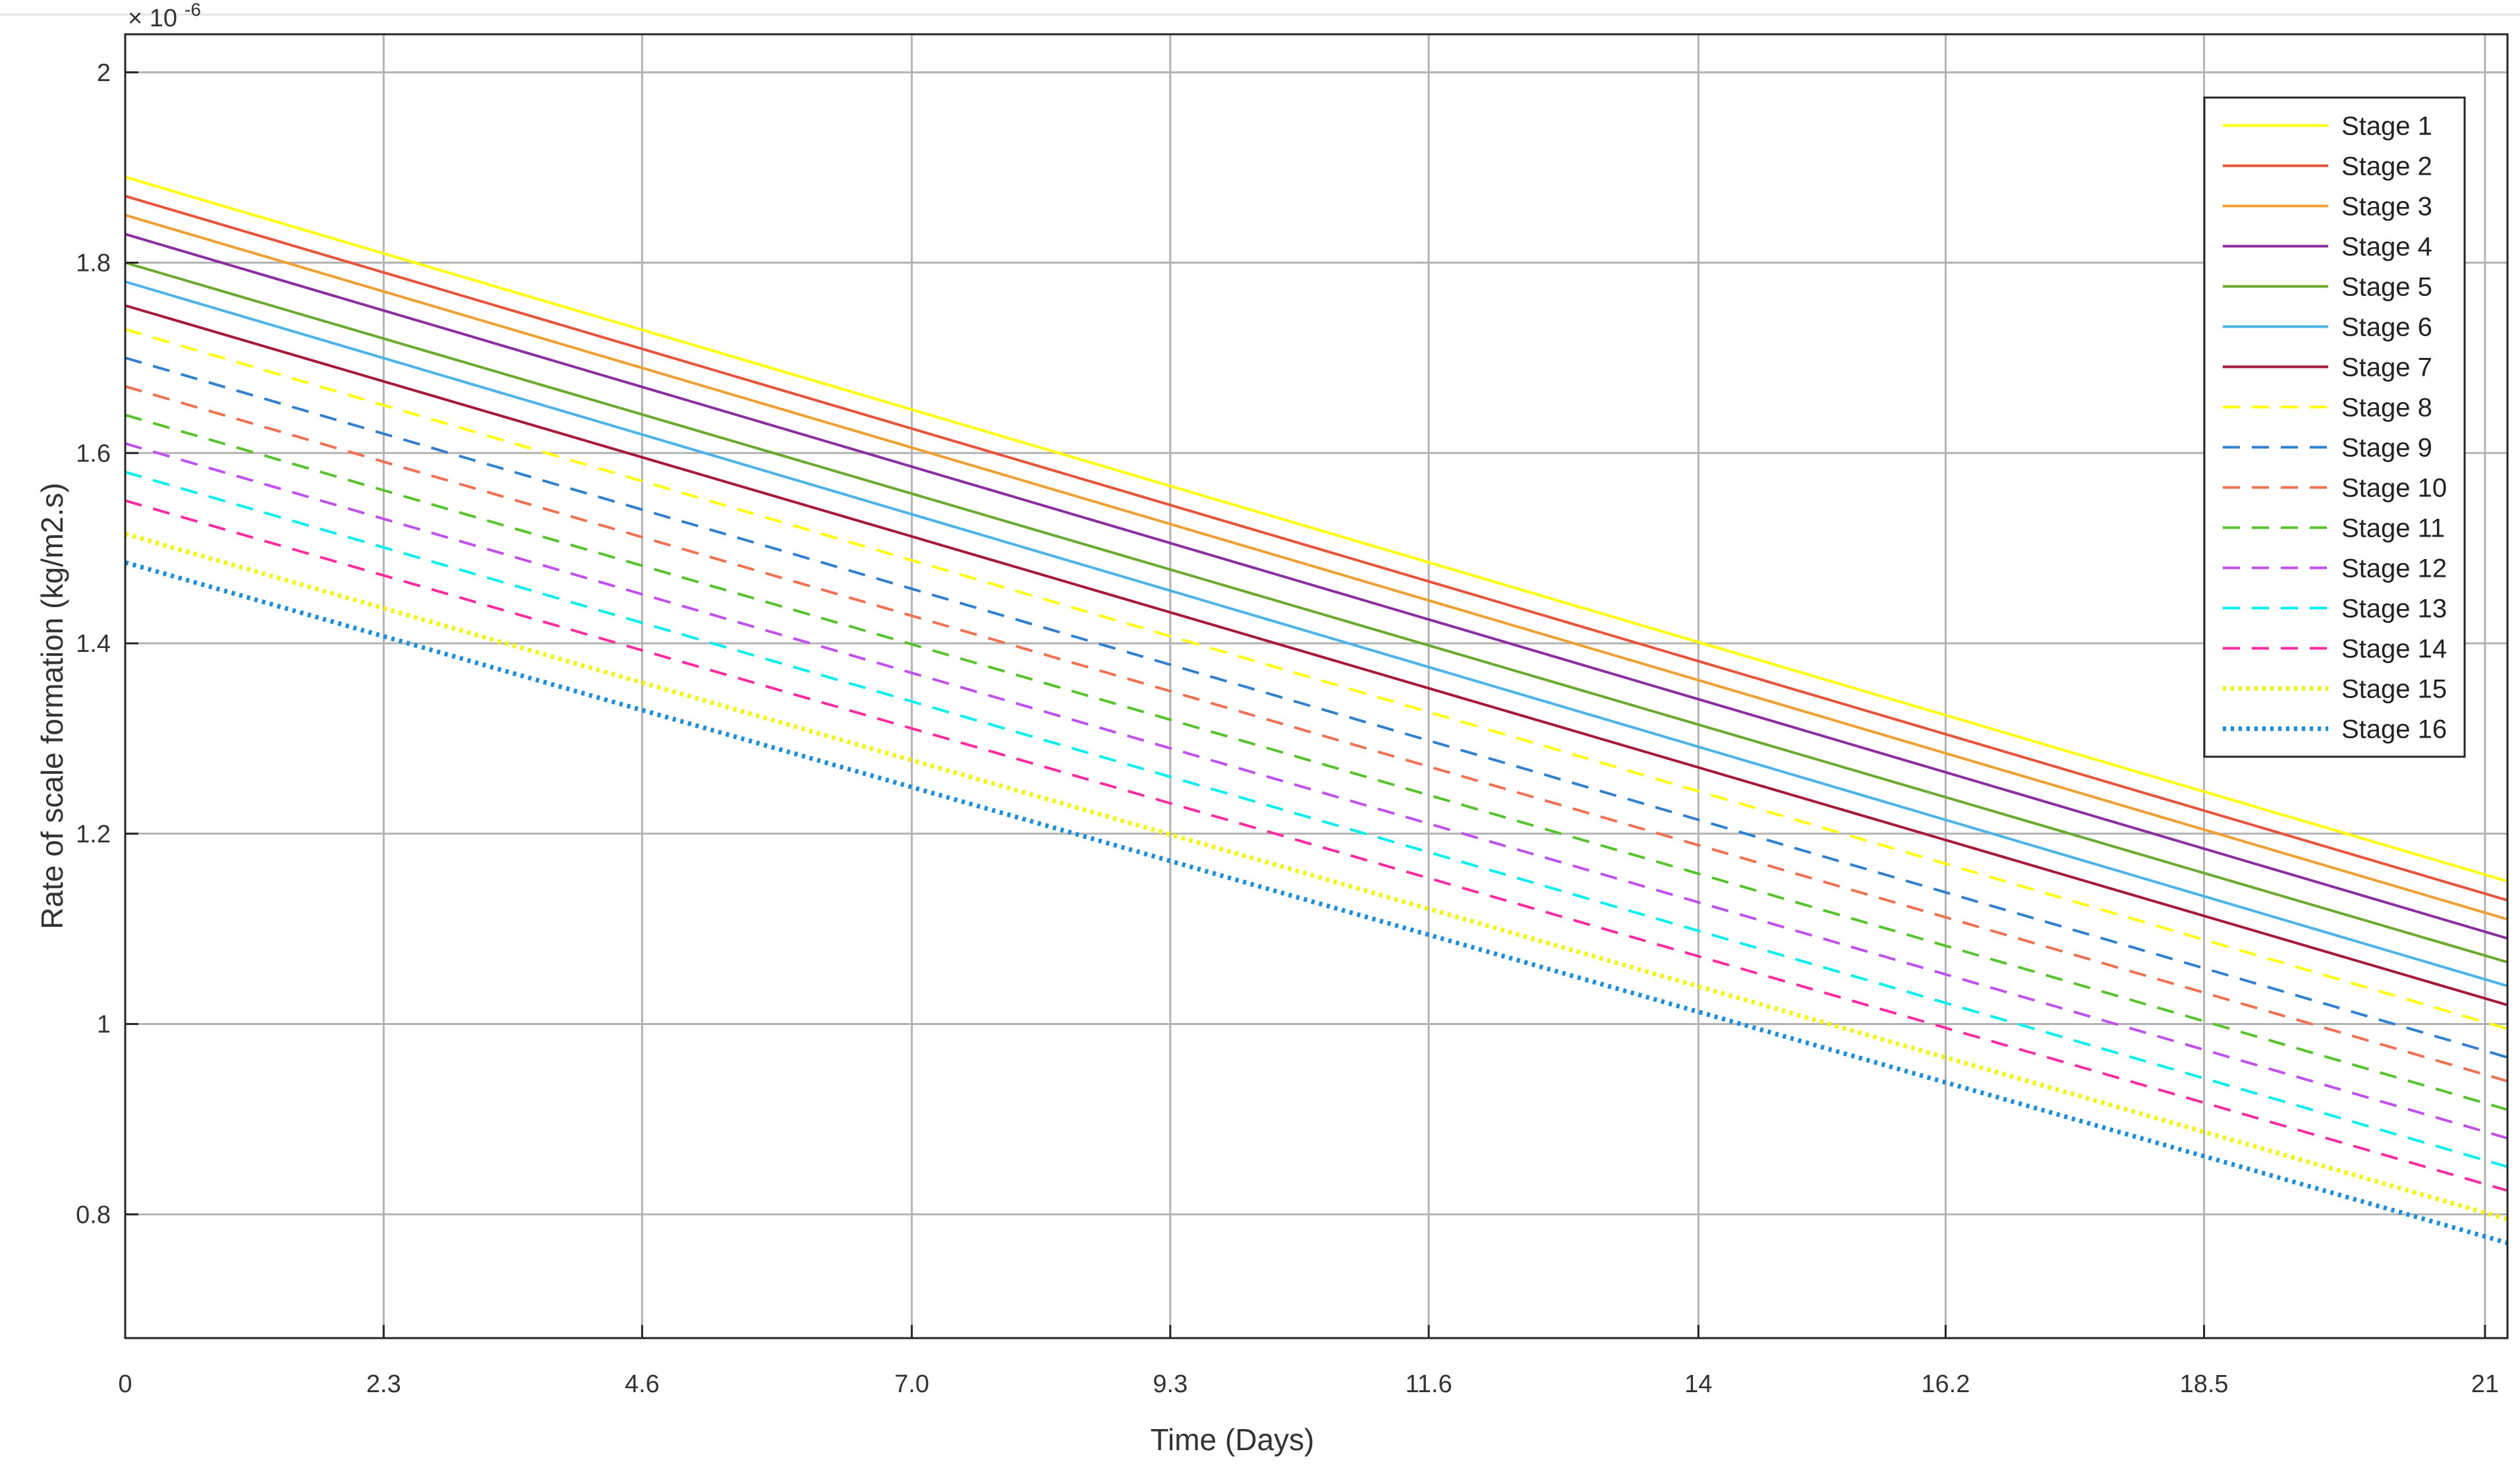 The image size is (2520, 1464). Describe the element at coordinates (93, 1215) in the screenshot. I see `y-tick-label: 0.8` at that location.